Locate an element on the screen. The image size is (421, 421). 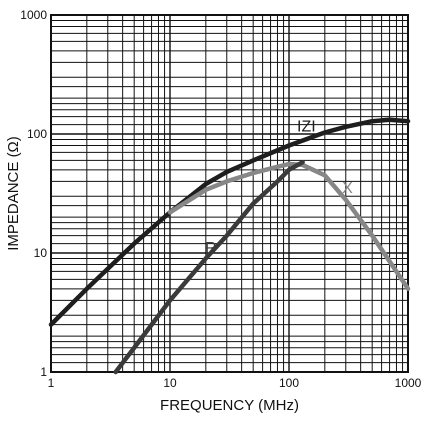
y-tick-label: 1 is located at coordinates (43, 372).